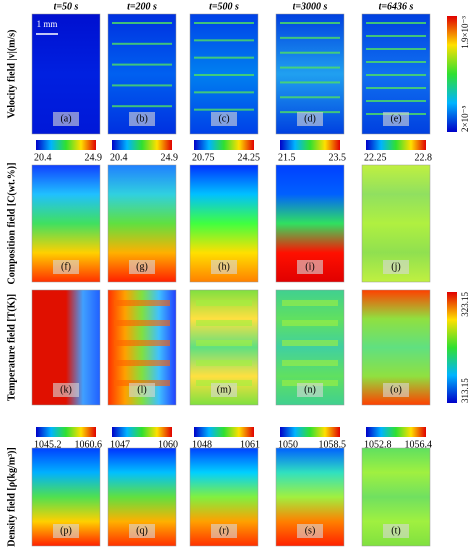  Describe the element at coordinates (168, 444) in the screenshot. I see `colorbar-max: 1060` at that location.